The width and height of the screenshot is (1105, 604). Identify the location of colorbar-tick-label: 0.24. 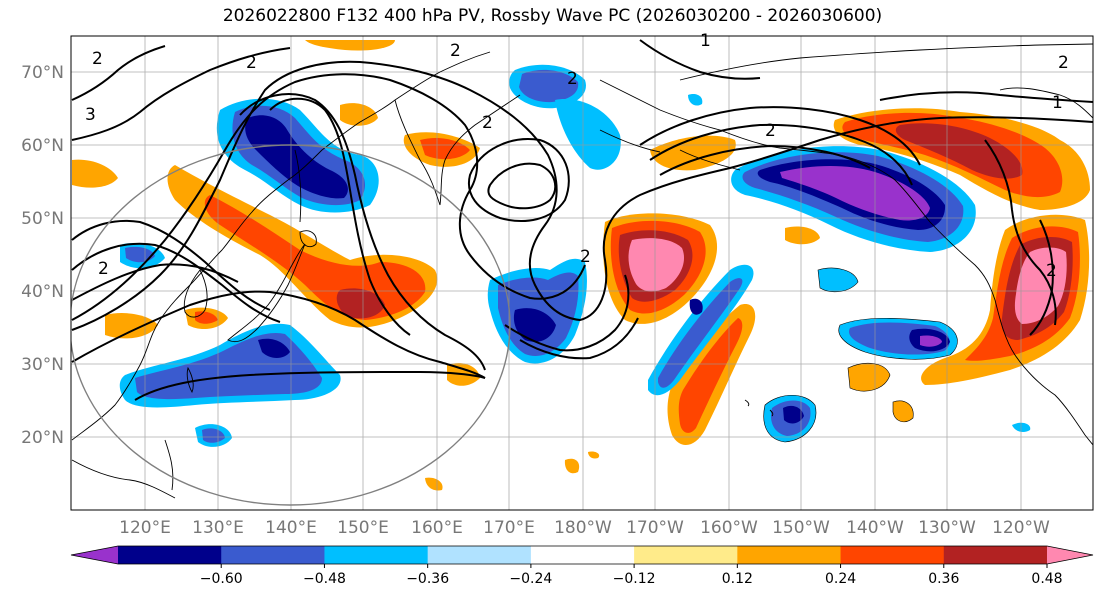
(840, 579).